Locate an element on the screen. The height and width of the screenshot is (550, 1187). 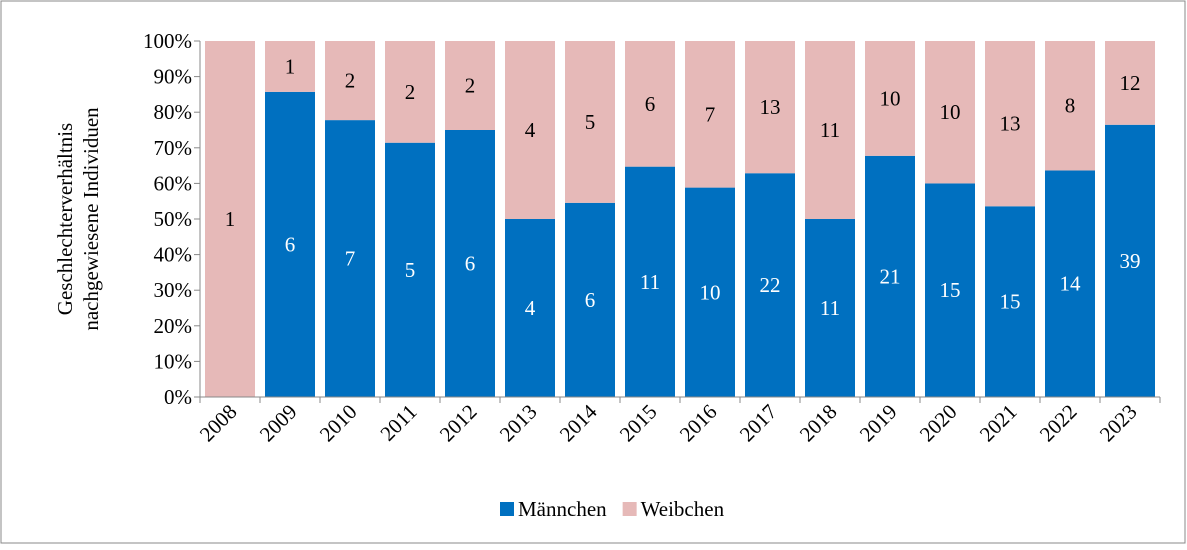
data-label: 21 is located at coordinates (890, 276).